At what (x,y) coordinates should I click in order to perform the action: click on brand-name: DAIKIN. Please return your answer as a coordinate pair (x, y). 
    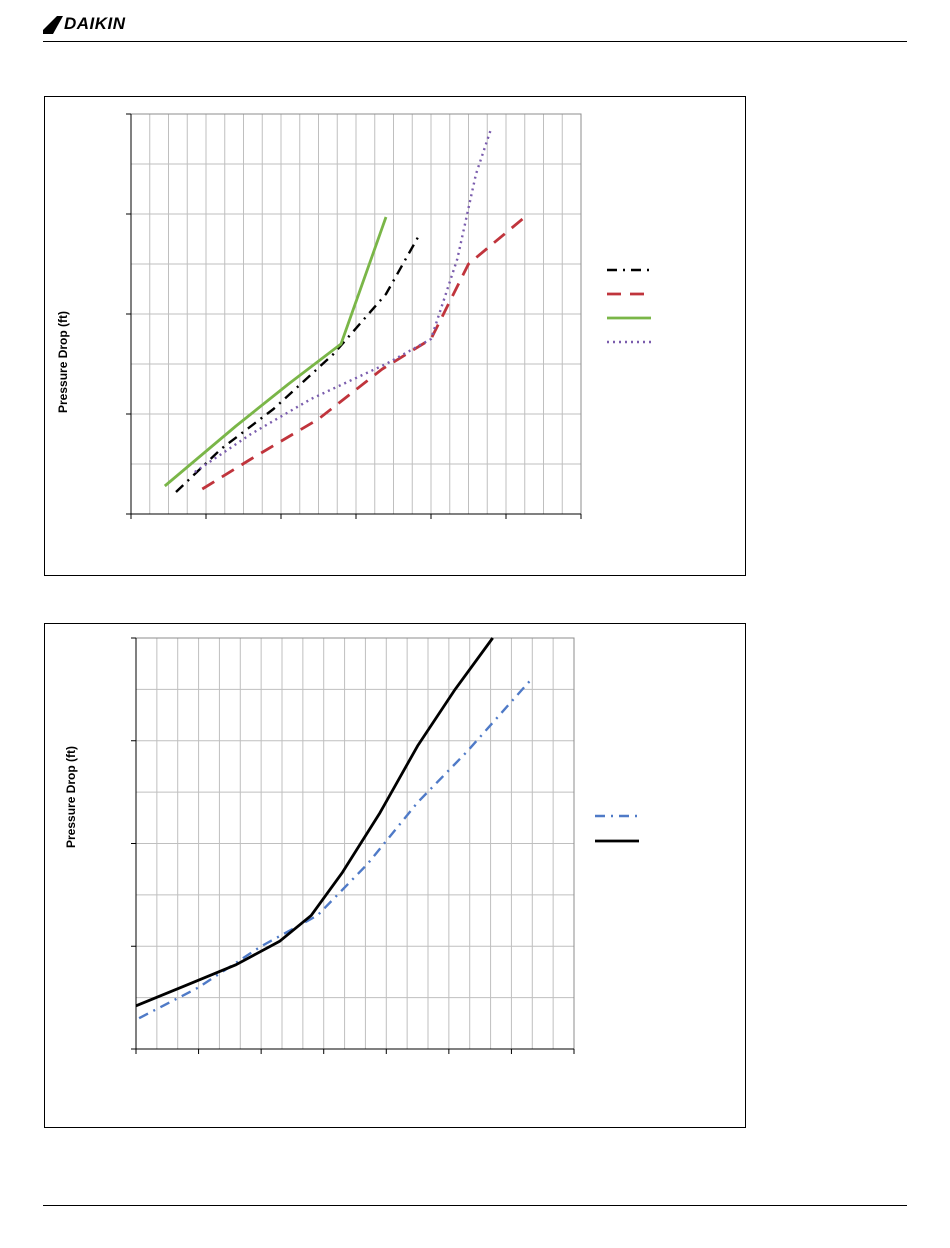
    Looking at the image, I should click on (95, 23).